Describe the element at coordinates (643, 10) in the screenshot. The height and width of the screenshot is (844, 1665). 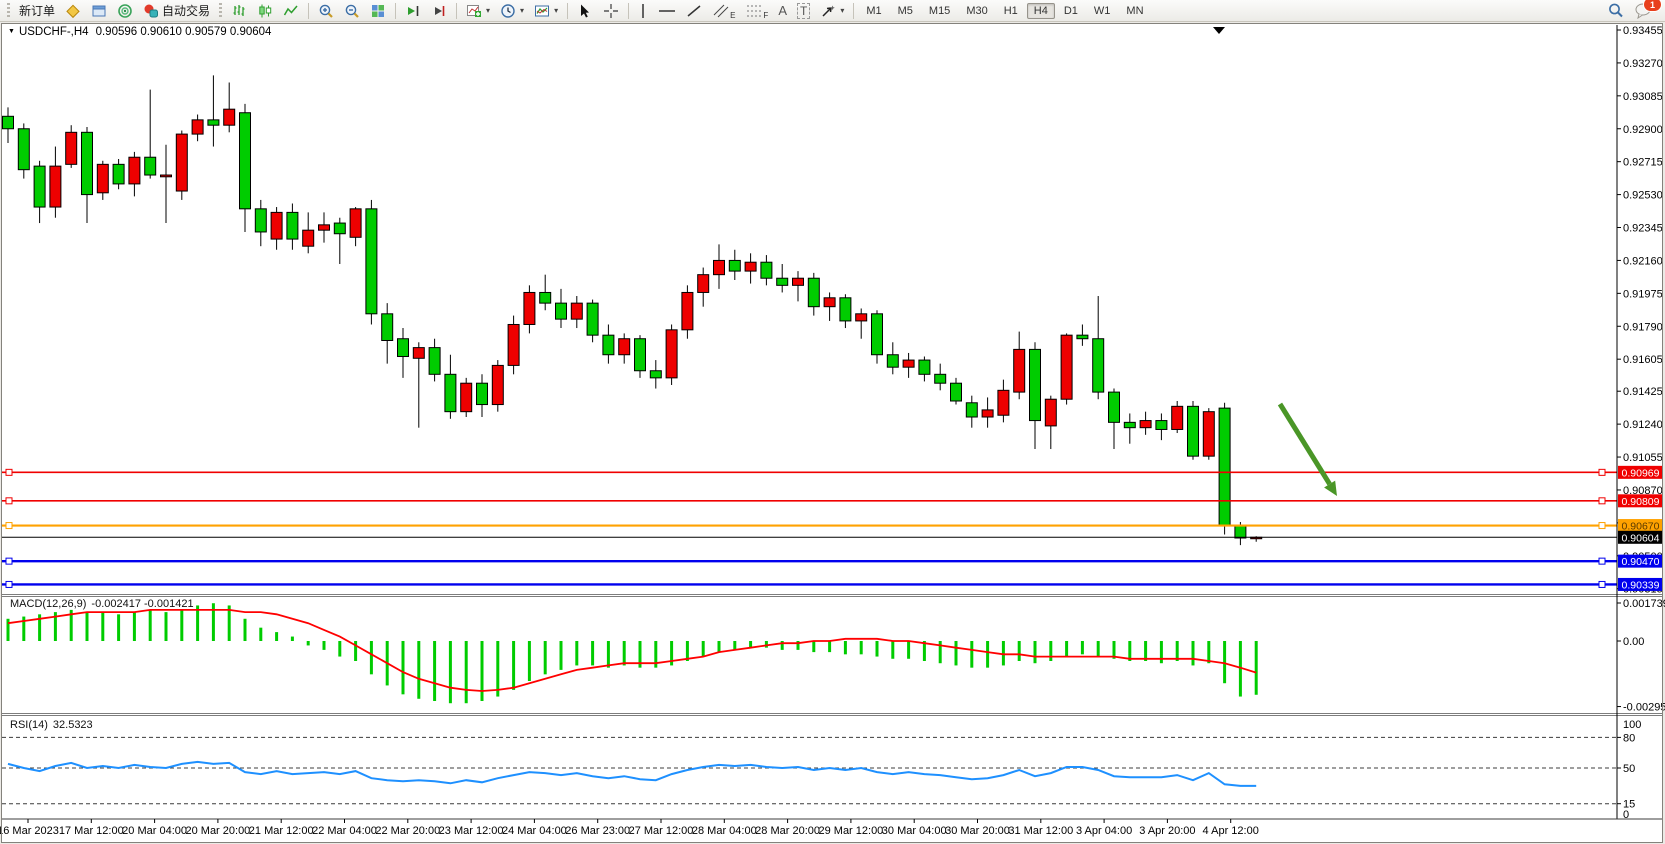
I see `vertical-line-tool-button` at that location.